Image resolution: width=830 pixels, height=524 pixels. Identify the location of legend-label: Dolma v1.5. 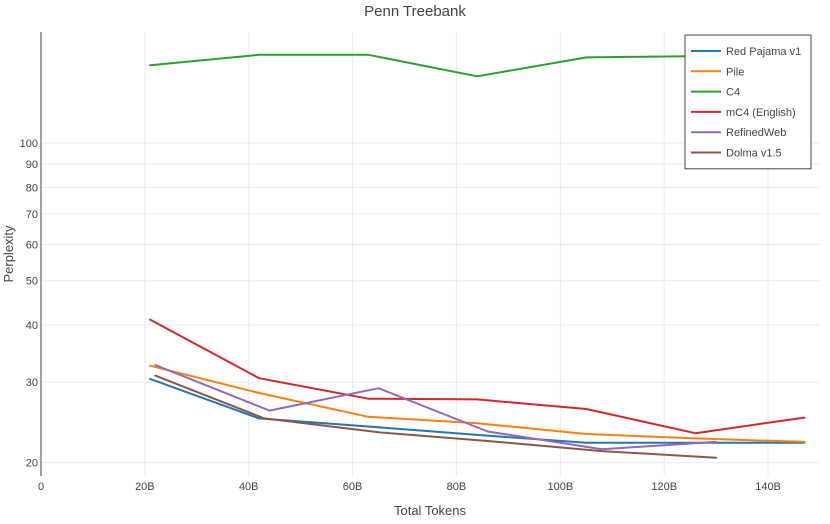
(754, 154).